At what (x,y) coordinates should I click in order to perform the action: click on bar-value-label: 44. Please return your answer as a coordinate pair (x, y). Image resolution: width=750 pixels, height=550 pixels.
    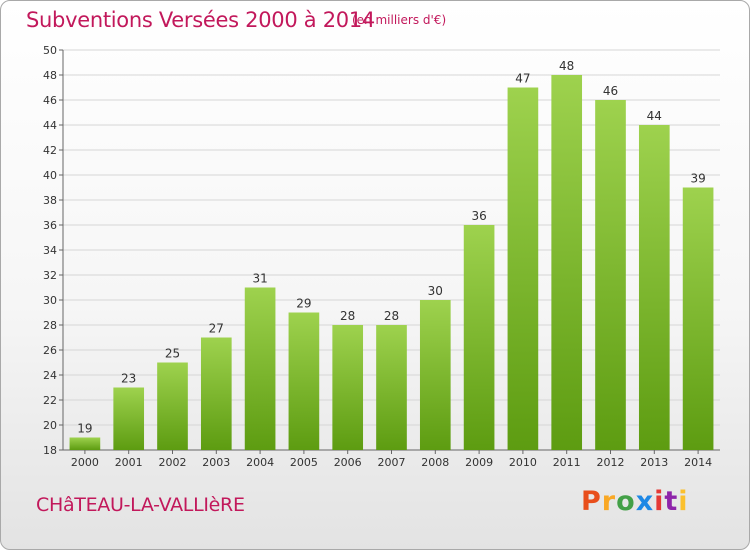
    Looking at the image, I should click on (654, 116).